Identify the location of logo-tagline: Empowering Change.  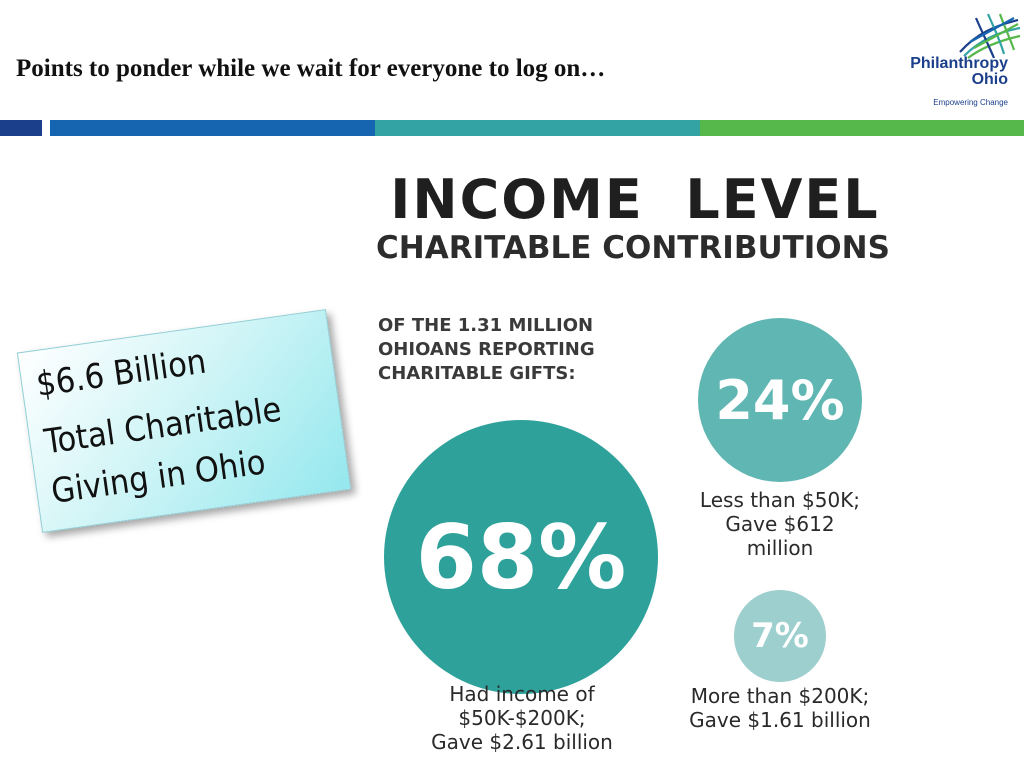
(970, 102).